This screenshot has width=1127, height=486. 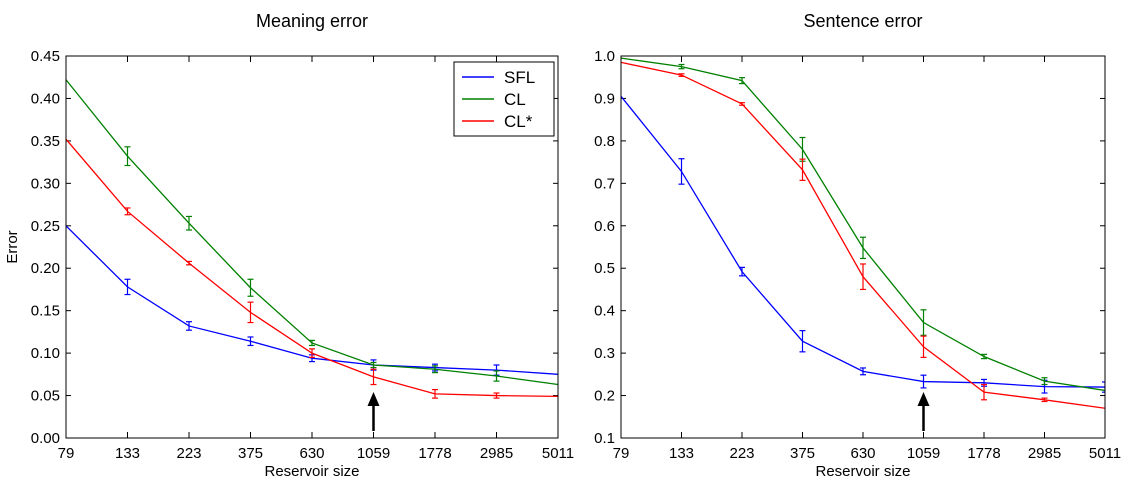 What do you see at coordinates (604, 268) in the screenshot?
I see `y-tick-label: 0.5` at bounding box center [604, 268].